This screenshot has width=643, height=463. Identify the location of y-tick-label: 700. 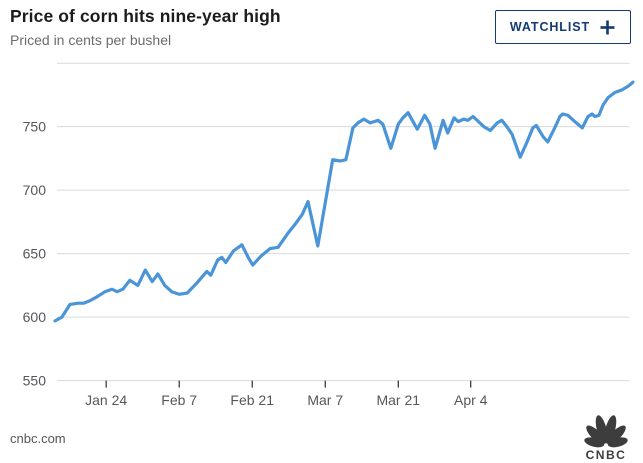
(35, 190).